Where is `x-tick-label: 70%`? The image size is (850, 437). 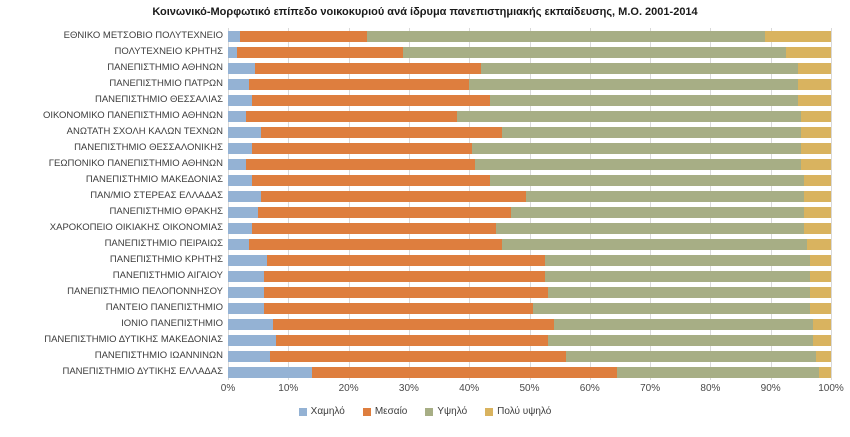
x-tick-label: 70% is located at coordinates (650, 388).